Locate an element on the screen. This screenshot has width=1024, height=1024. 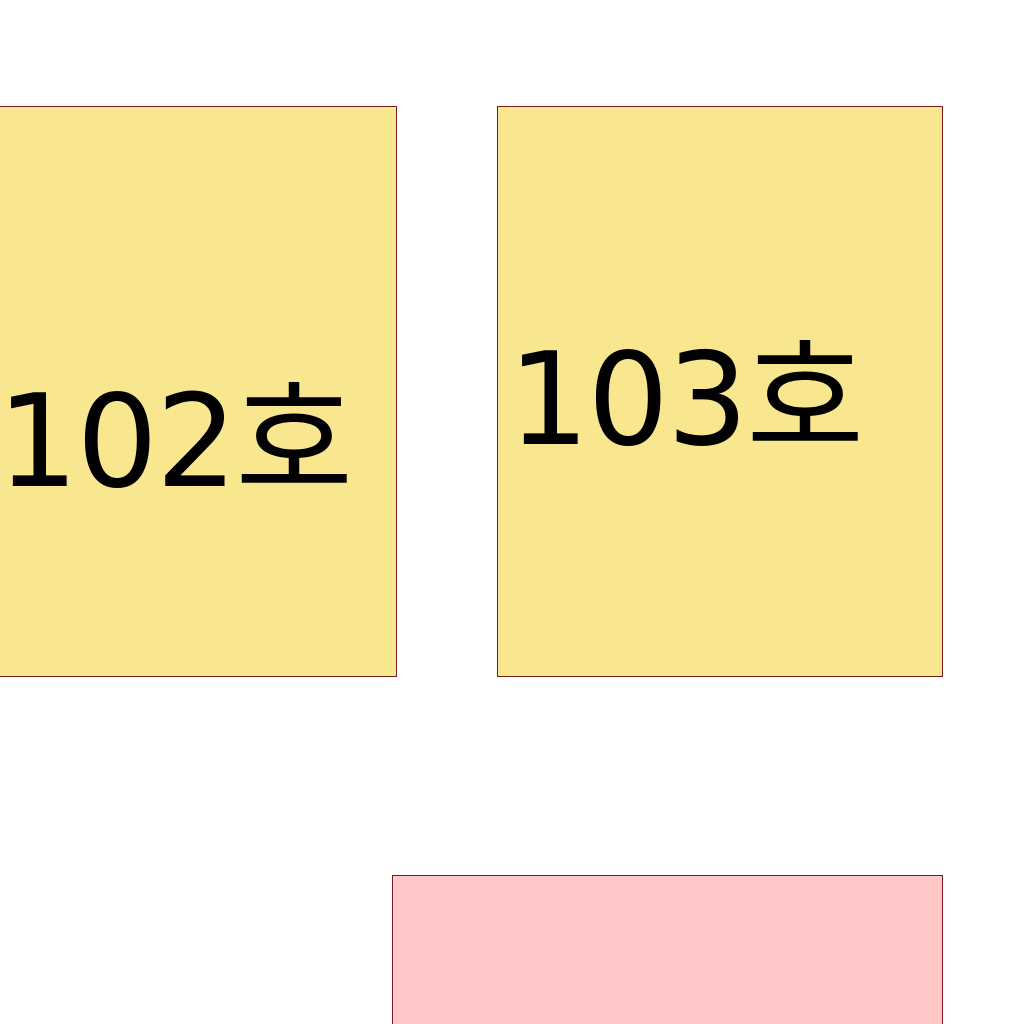
room-102-label: 102호 is located at coordinates (176, 442).